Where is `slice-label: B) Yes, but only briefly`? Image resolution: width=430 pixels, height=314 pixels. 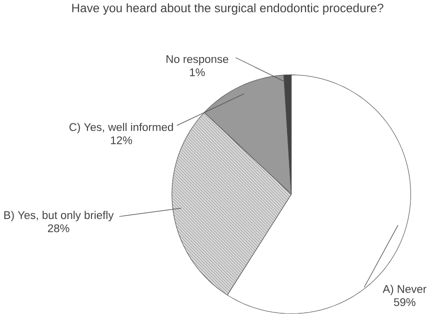
slice-label: B) Yes, but only briefly is located at coordinates (59, 216).